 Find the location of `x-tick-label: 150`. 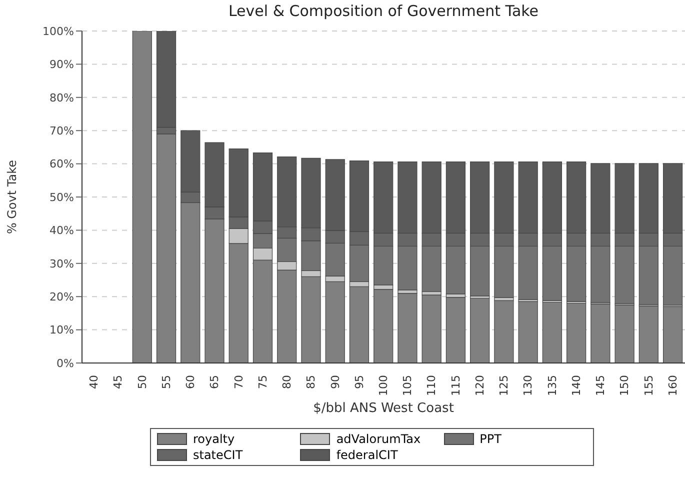

x-tick-label: 150 is located at coordinates (625, 385).